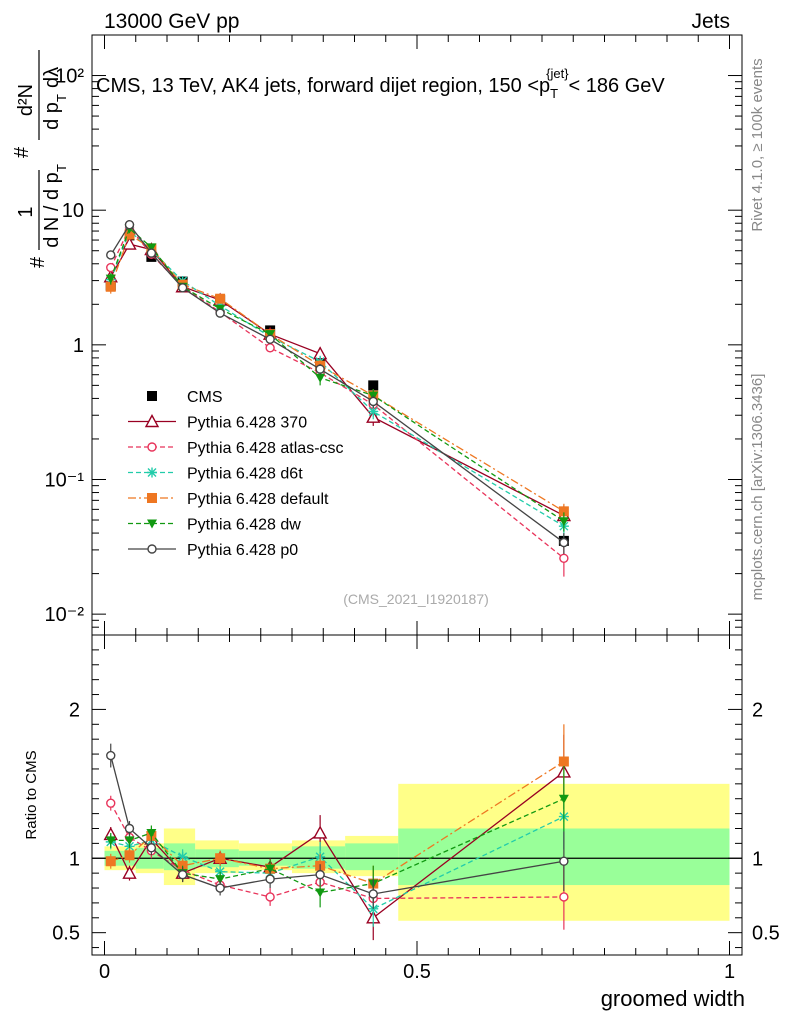  What do you see at coordinates (66, 934) in the screenshot?
I see `ratio-y-tick-label: 0.5` at bounding box center [66, 934].